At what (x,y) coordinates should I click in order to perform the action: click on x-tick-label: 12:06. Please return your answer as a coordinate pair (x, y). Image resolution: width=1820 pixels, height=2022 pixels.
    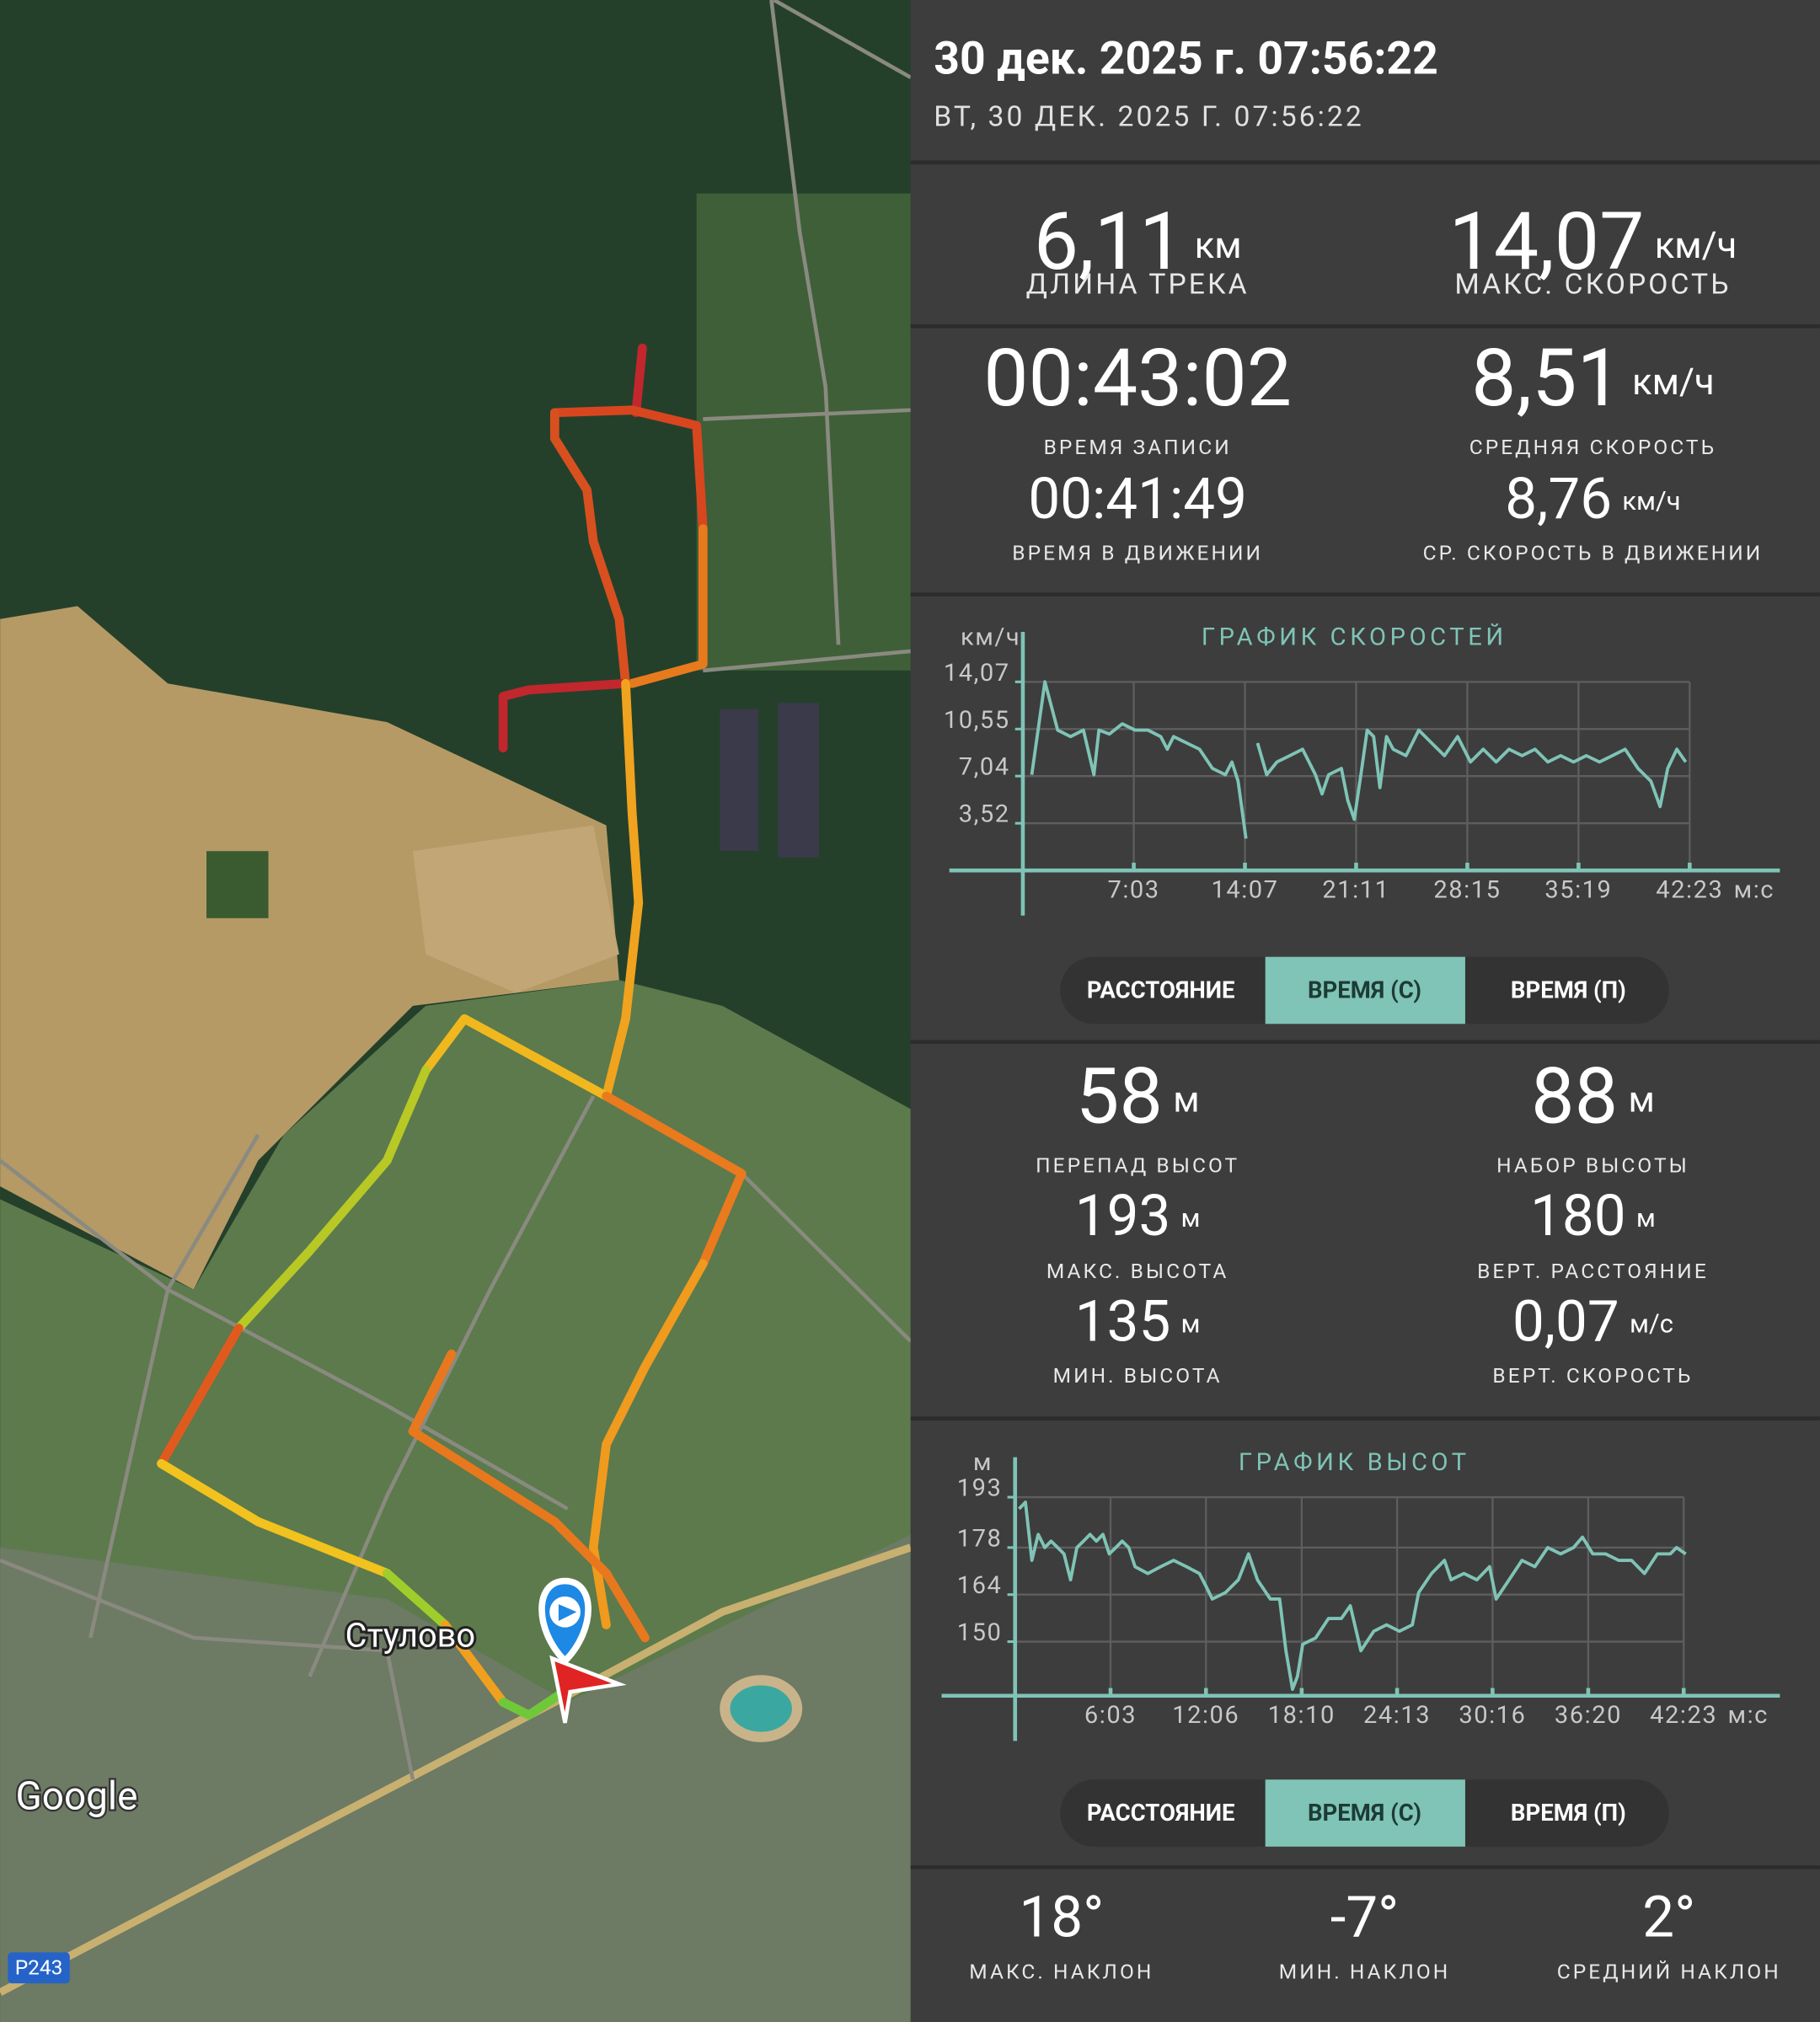
    Looking at the image, I should click on (1205, 1715).